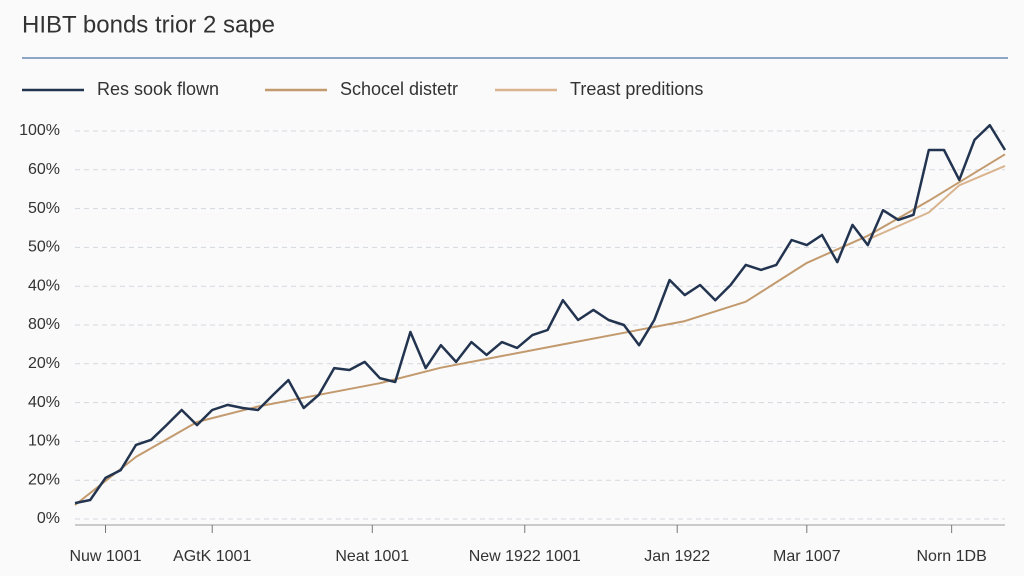 The height and width of the screenshot is (581, 1024). Describe the element at coordinates (158, 89) in the screenshot. I see `legend-label: Res sook flown` at that location.